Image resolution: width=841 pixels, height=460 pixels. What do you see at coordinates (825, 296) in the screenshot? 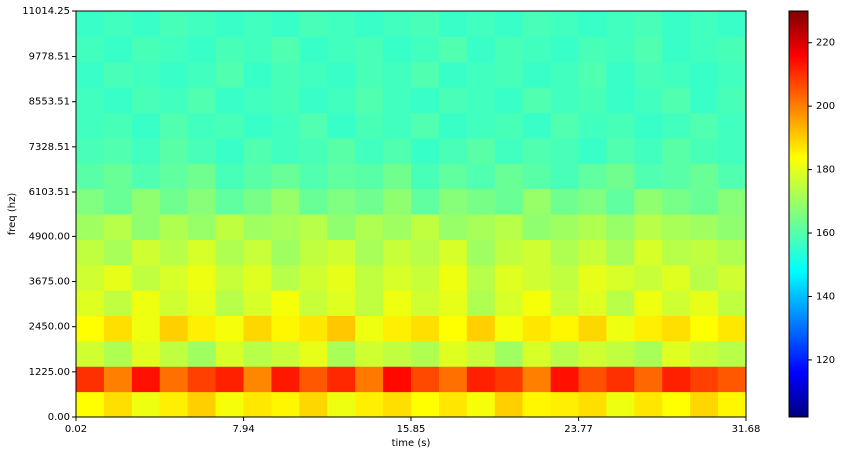
I see `colorbar-tick-label: 140` at bounding box center [825, 296].